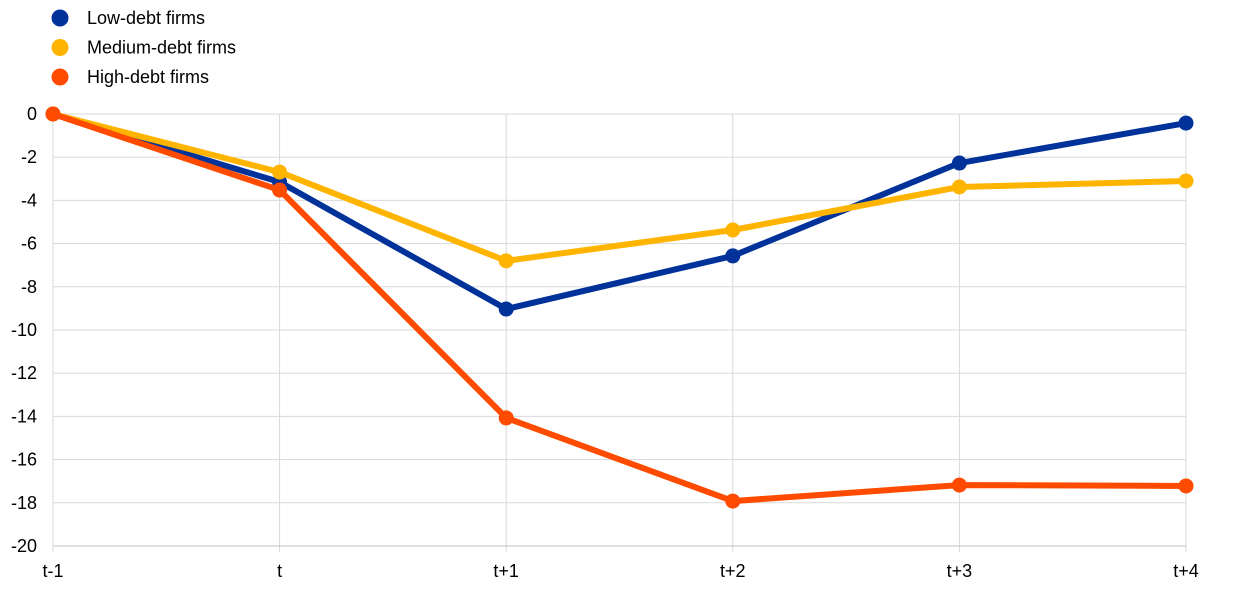 Image resolution: width=1240 pixels, height=597 pixels. Describe the element at coordinates (29, 244) in the screenshot. I see `y-tick-label: -6` at that location.